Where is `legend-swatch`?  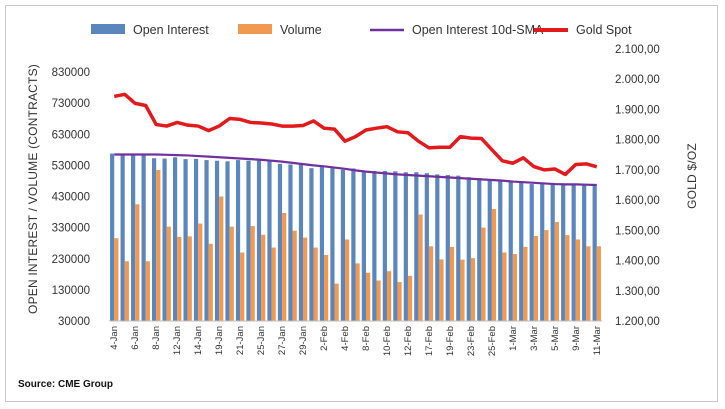
legend-swatch is located at coordinates (255, 29).